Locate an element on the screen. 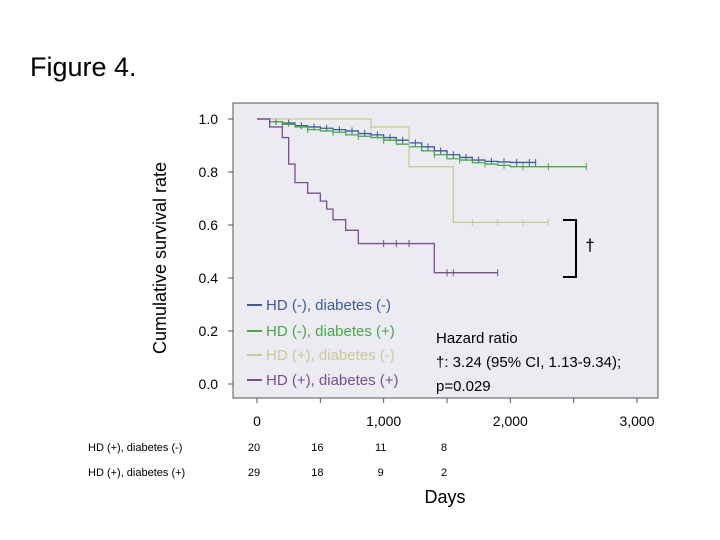  x-tick-label: 3,000 is located at coordinates (636, 421).